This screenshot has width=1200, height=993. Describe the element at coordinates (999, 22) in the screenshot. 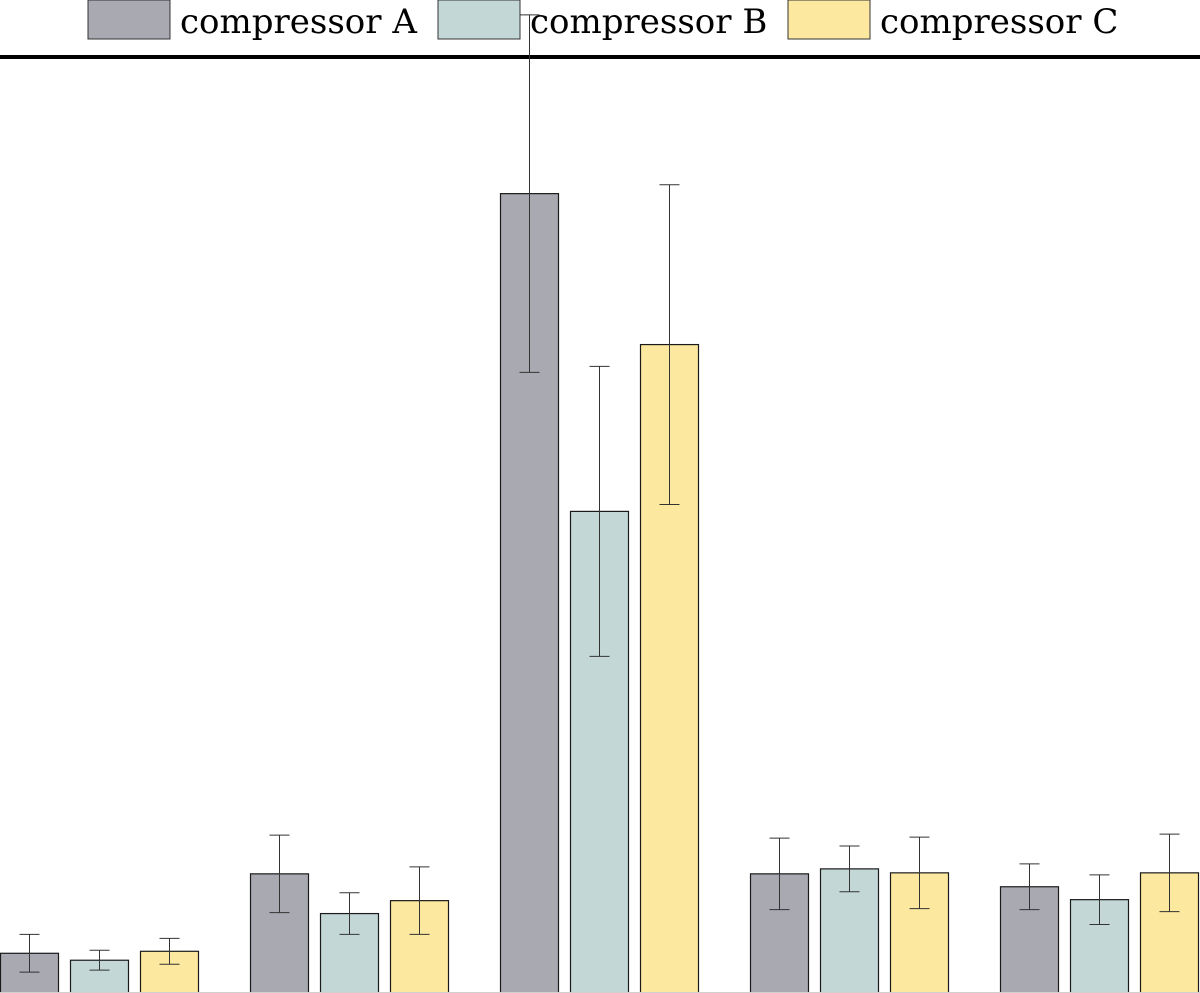

I see `legend-label: compressor C` at that location.